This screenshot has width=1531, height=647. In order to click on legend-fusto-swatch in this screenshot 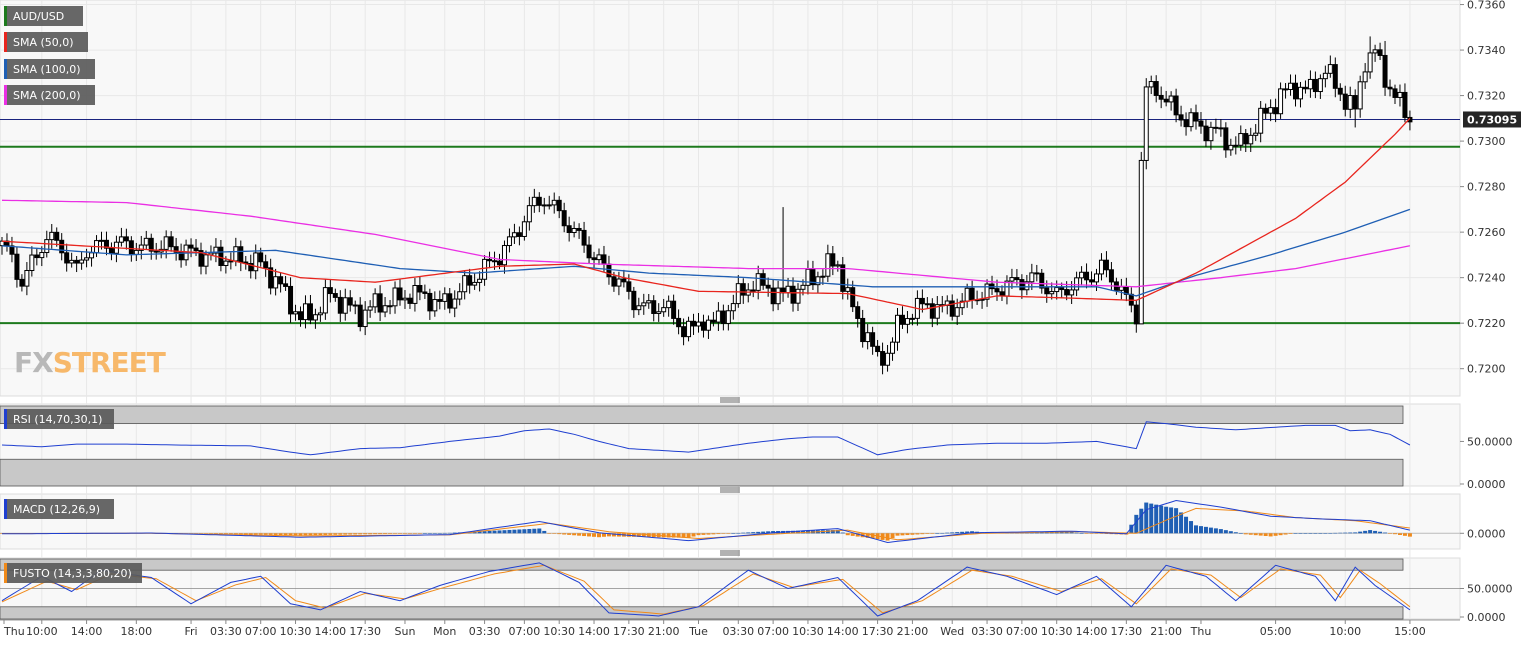, I will do `click(5, 573)`.